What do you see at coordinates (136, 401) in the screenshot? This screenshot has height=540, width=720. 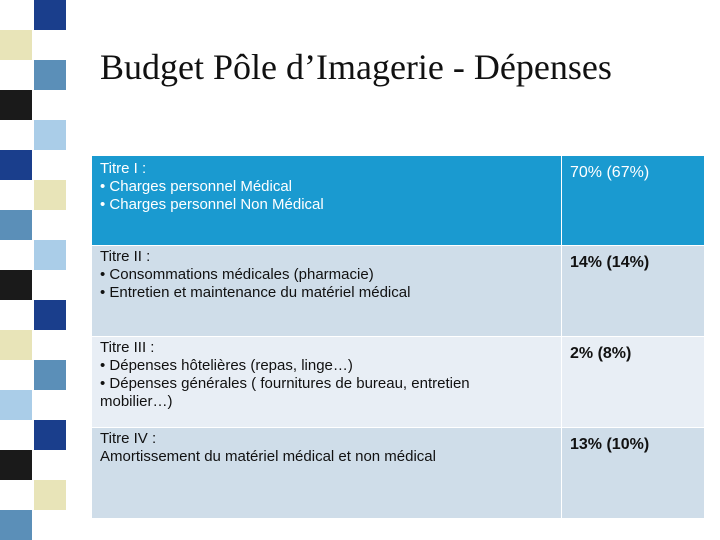 I see `category-line: mobilier…)` at bounding box center [136, 401].